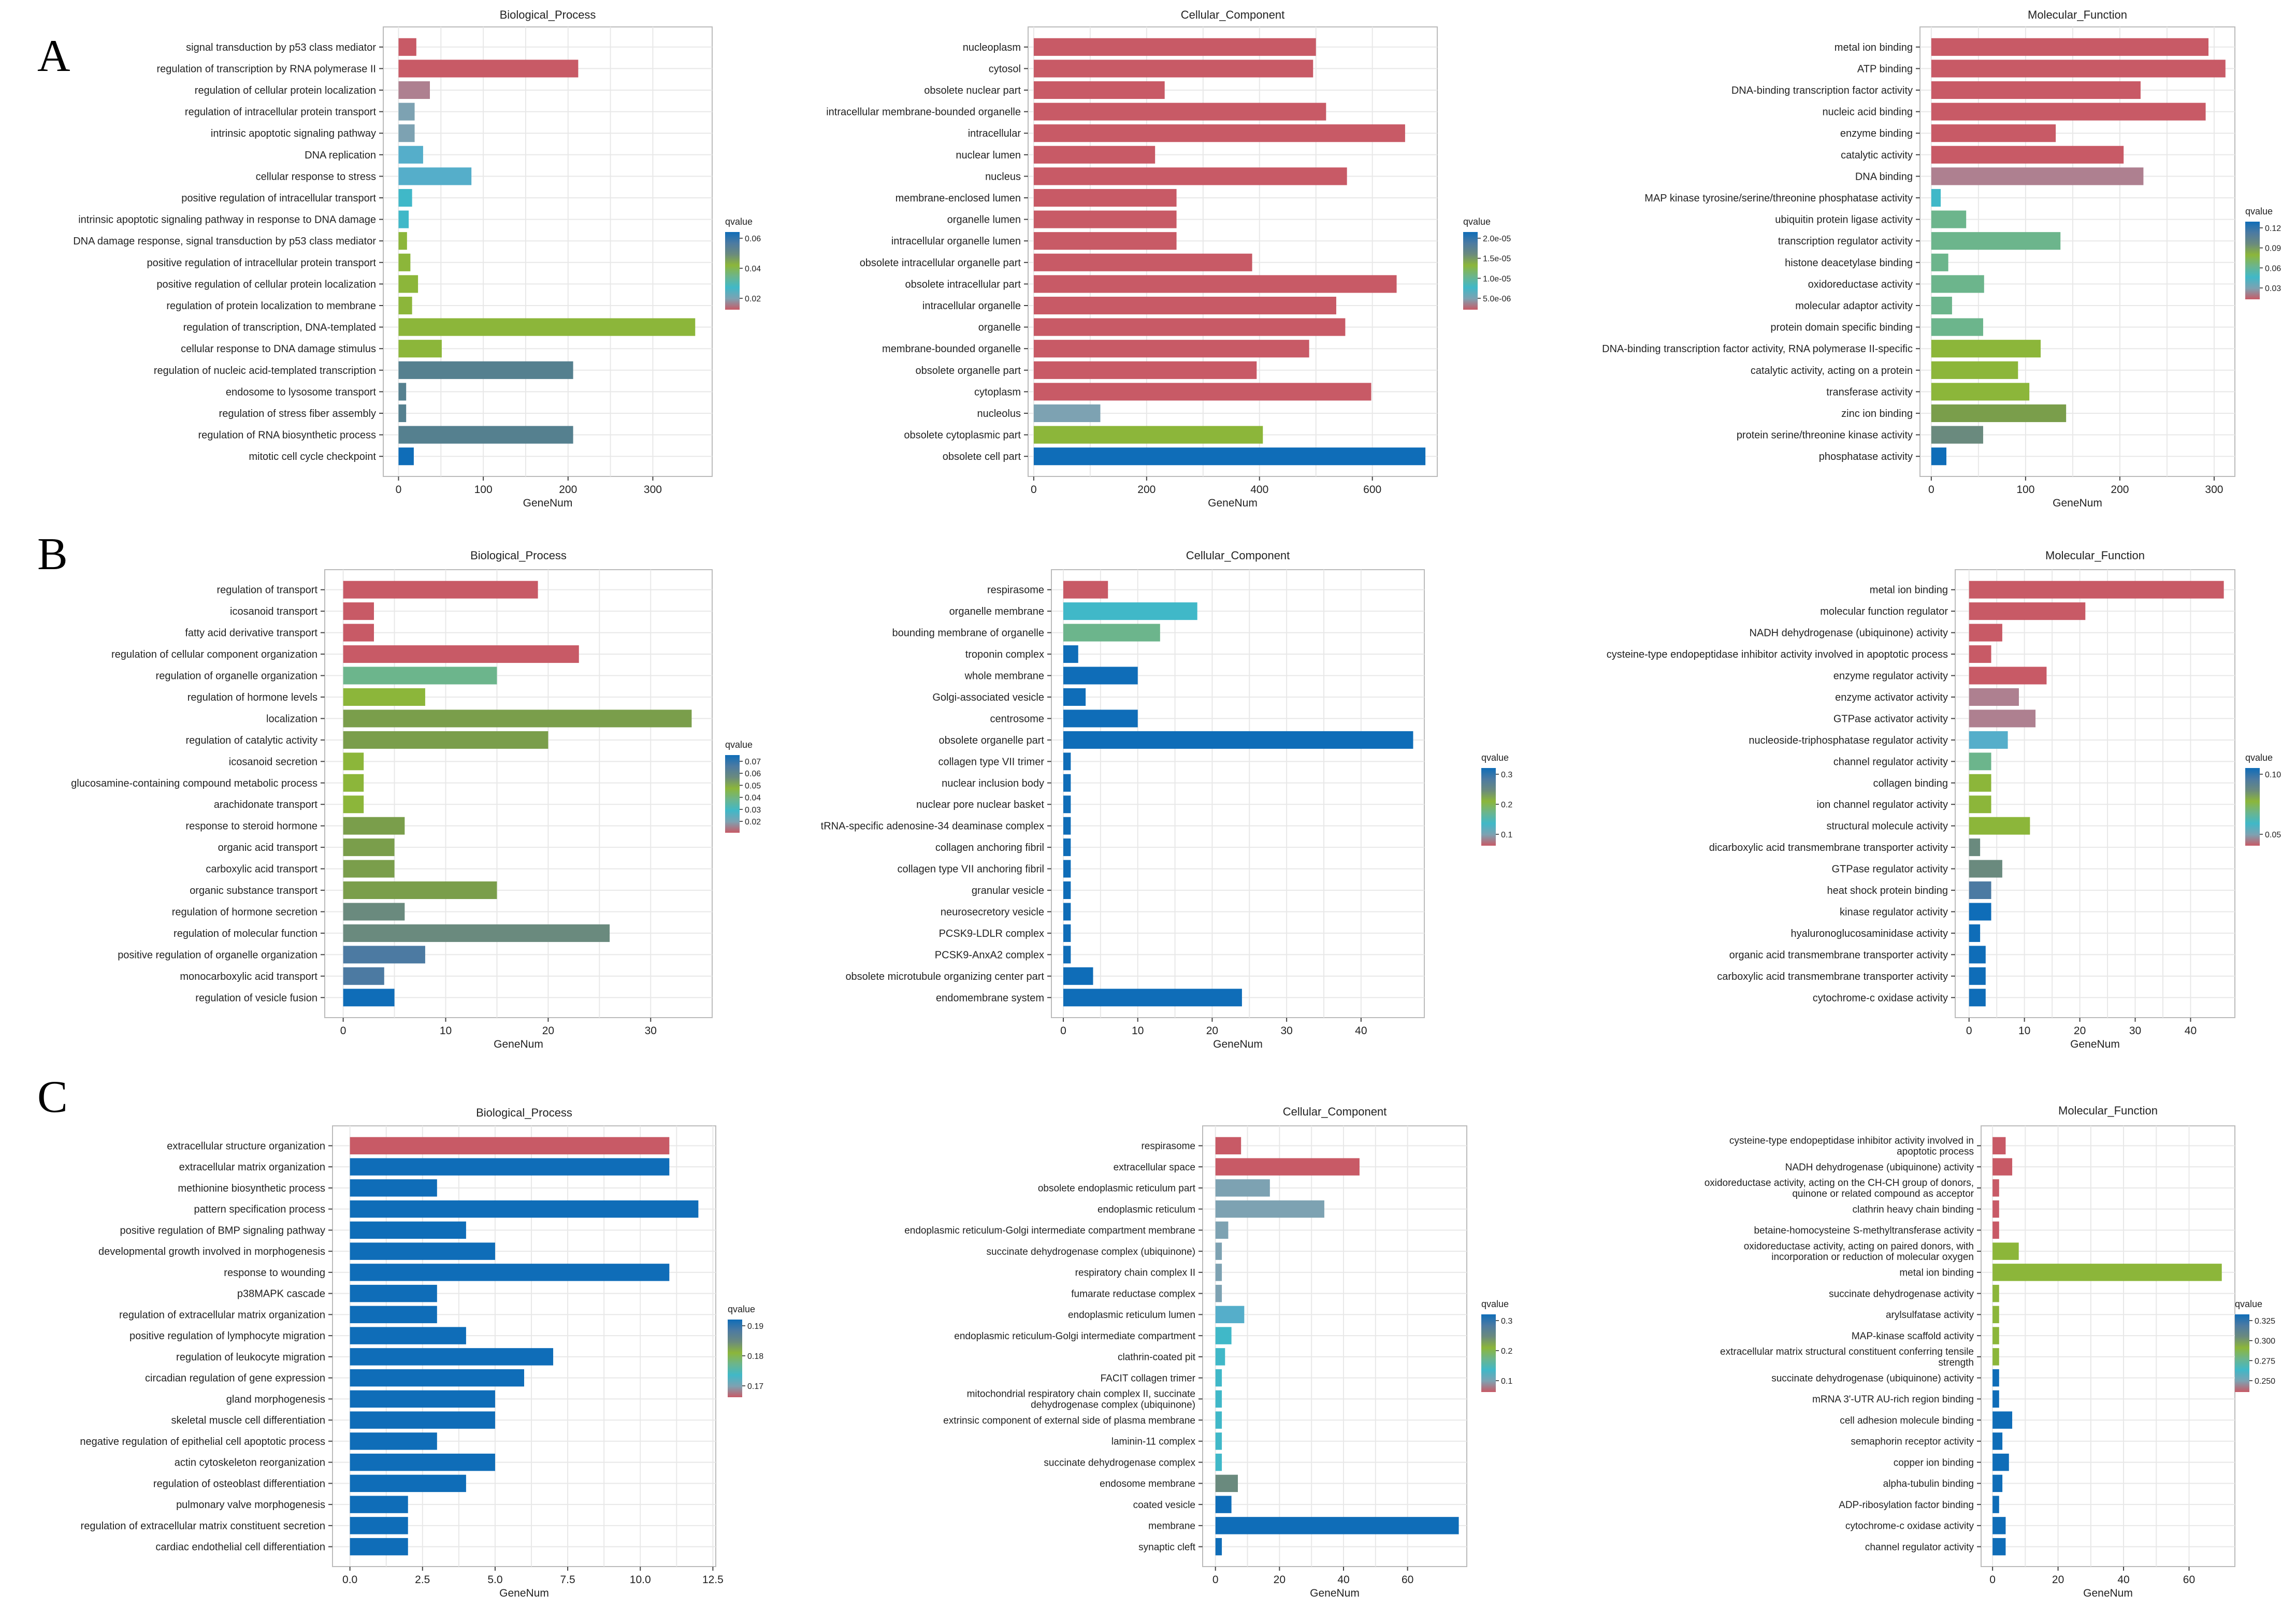 Image resolution: width=2296 pixels, height=1608 pixels. What do you see at coordinates (251, 1188) in the screenshot?
I see `category-label: methionine biosynthetic process` at bounding box center [251, 1188].